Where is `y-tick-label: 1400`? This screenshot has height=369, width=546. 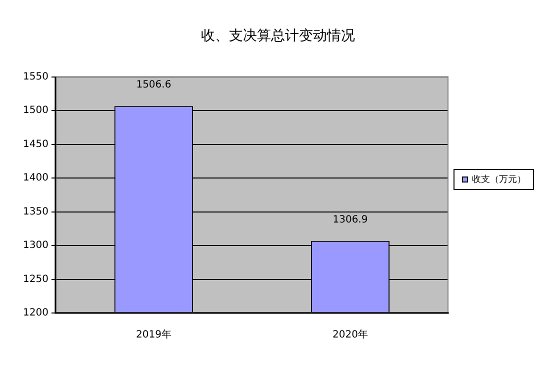
y-tick-label: 1400 is located at coordinates (35, 178).